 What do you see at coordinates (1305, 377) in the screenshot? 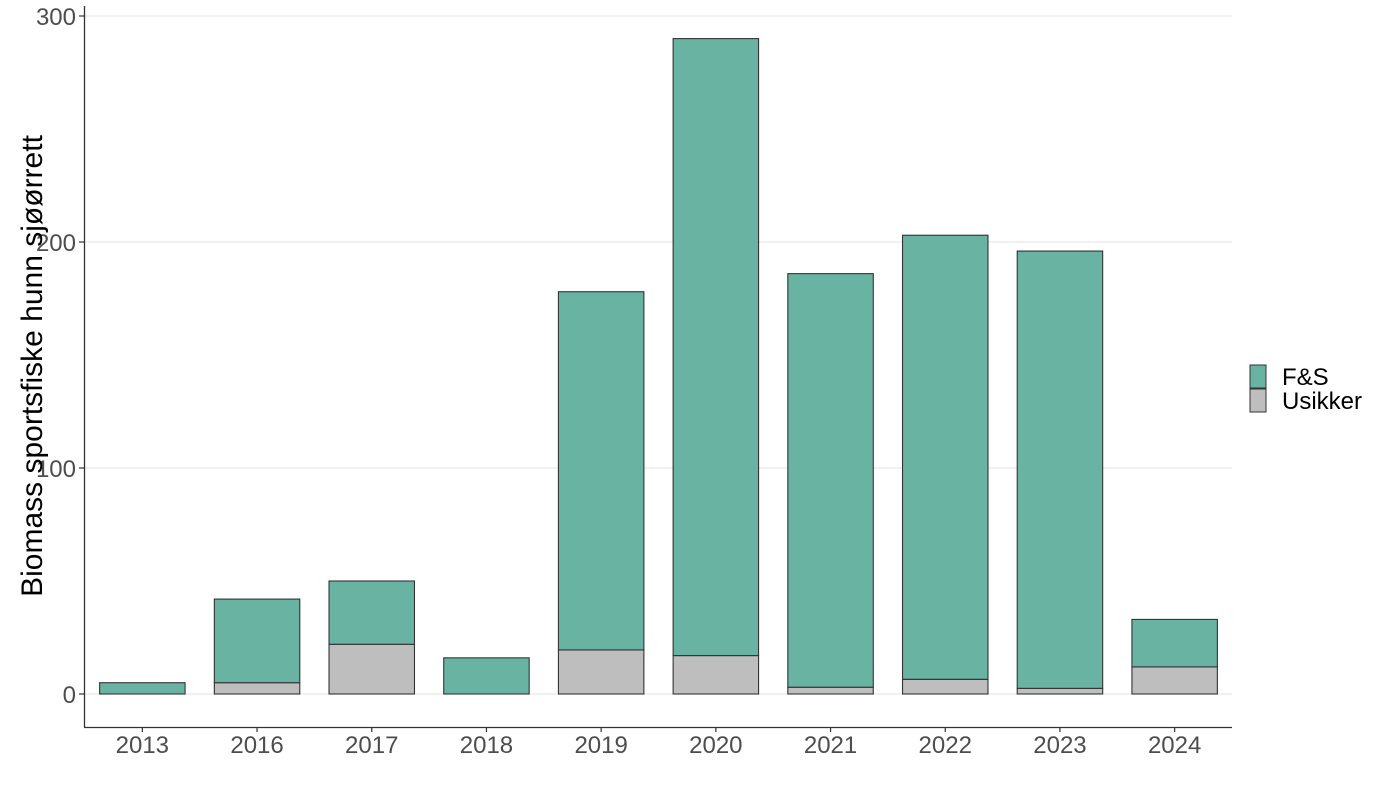
I see `legend-label: F&S` at bounding box center [1305, 377].